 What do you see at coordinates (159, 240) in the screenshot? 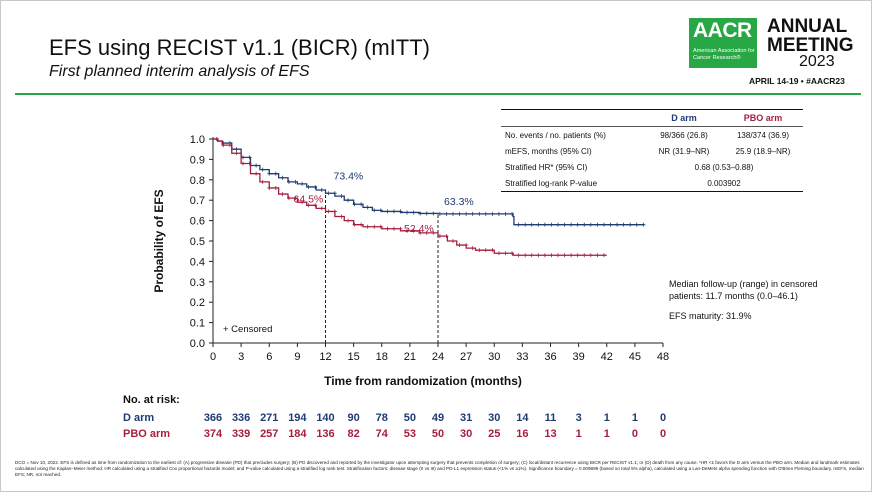
I see `y-axis-label: Probability of EFS` at bounding box center [159, 240].